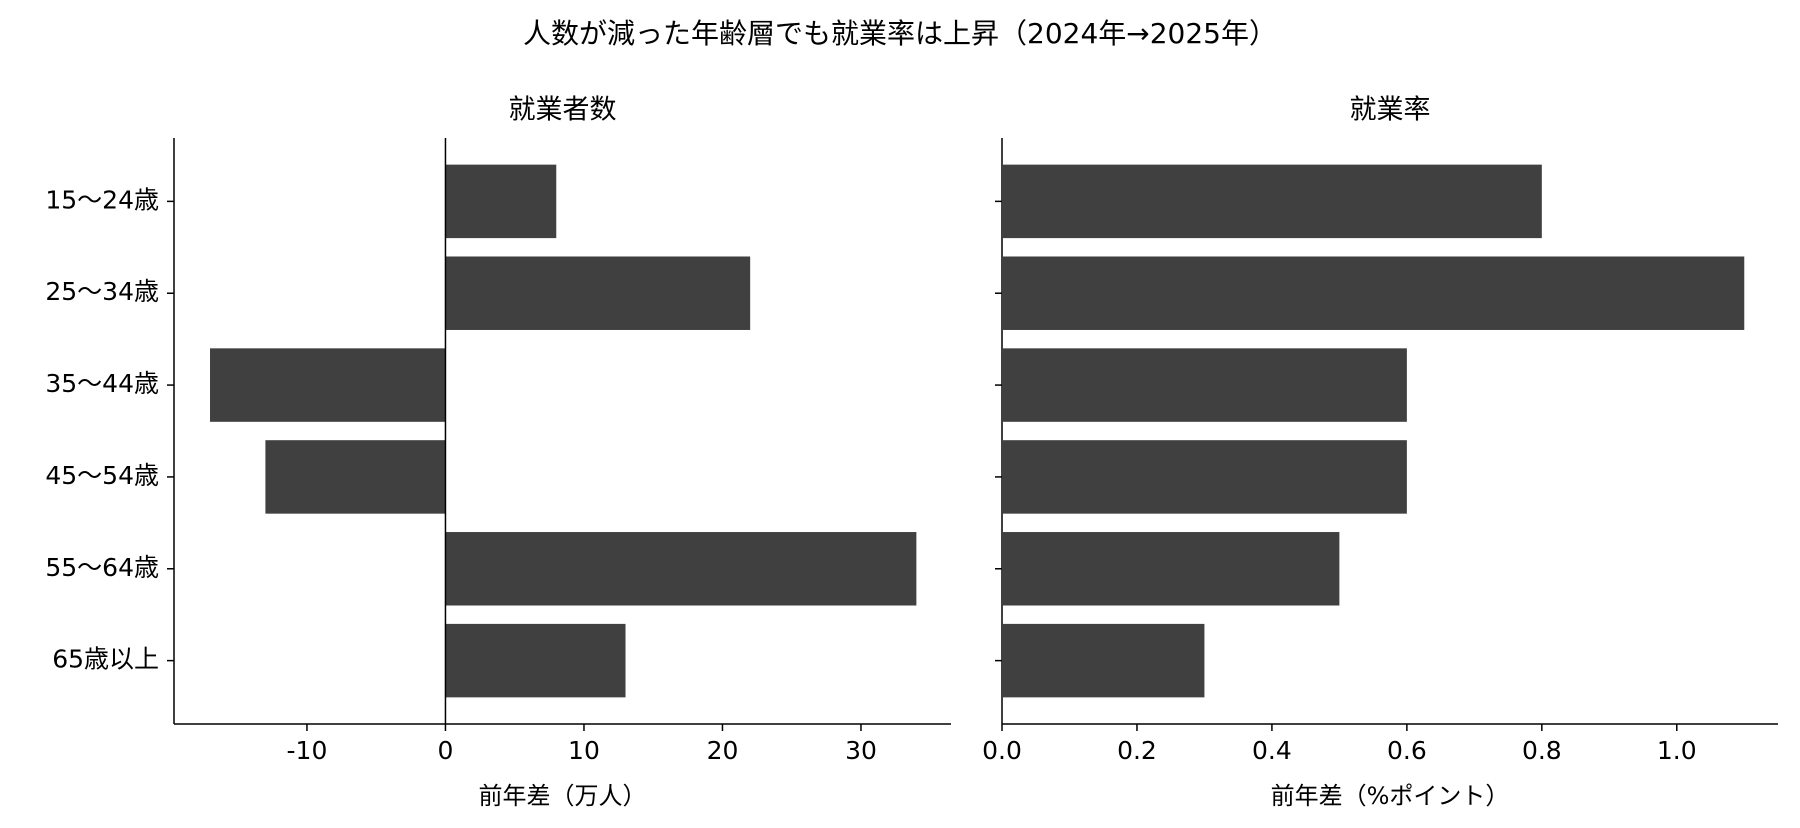  What do you see at coordinates (1542, 750) in the screenshot?
I see `x-tick-label: 0.8` at bounding box center [1542, 750].